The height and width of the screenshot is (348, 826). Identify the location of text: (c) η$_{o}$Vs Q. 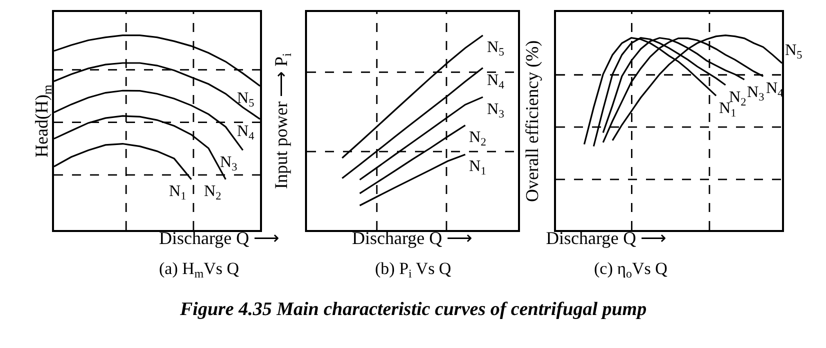
(631, 270).